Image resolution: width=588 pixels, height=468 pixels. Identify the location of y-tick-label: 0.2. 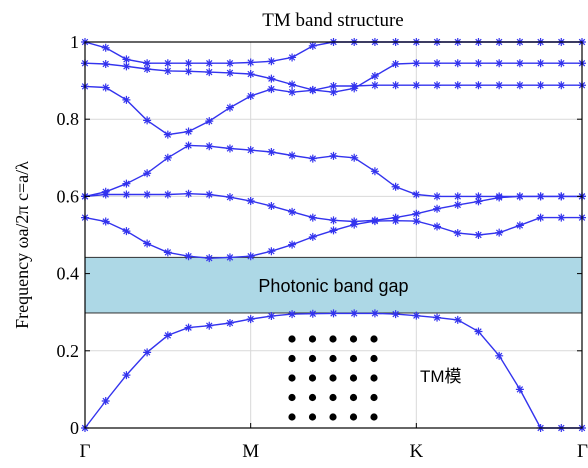
(68, 351).